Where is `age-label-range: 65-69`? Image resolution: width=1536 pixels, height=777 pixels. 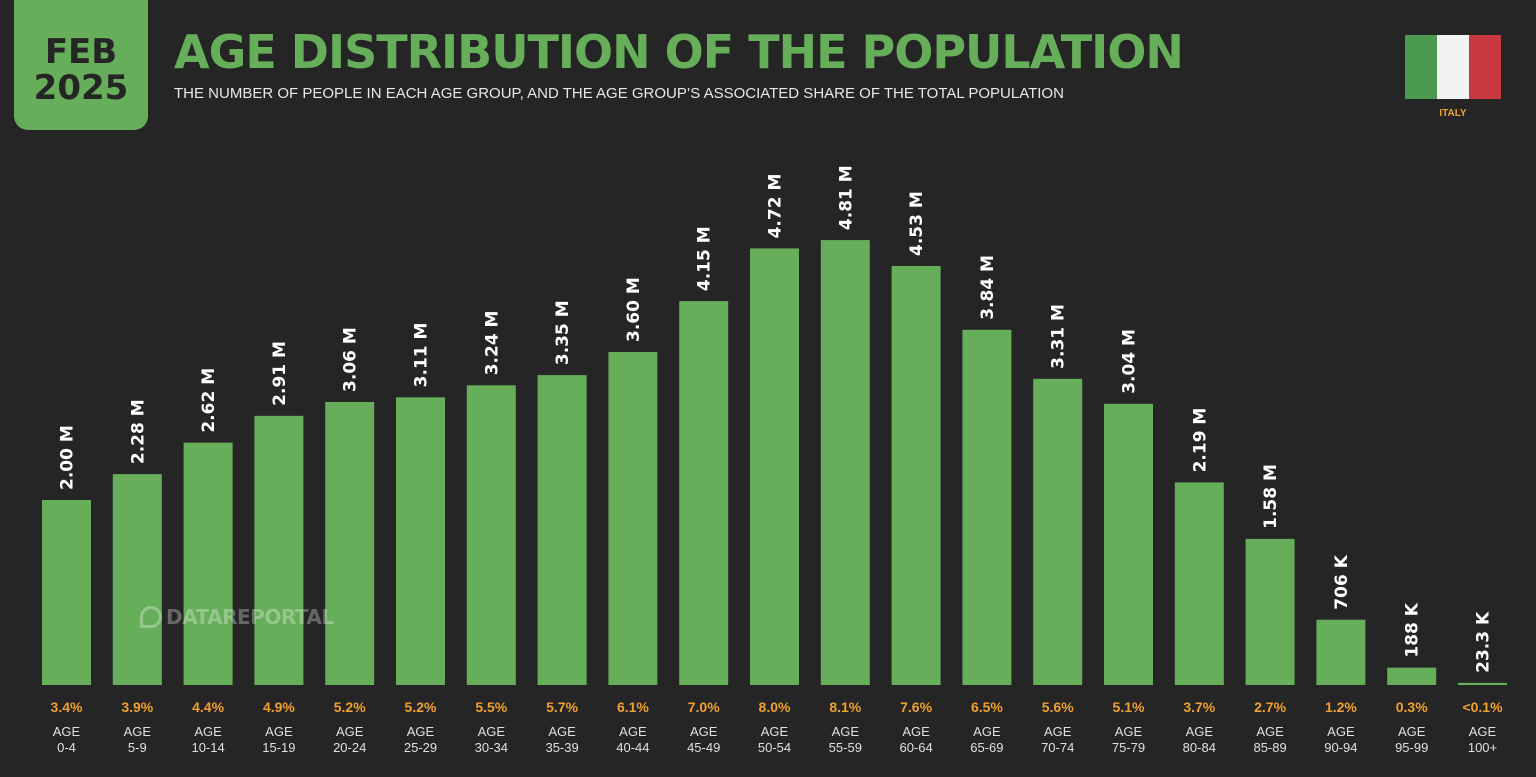 age-label-range: 65-69 is located at coordinates (986, 747).